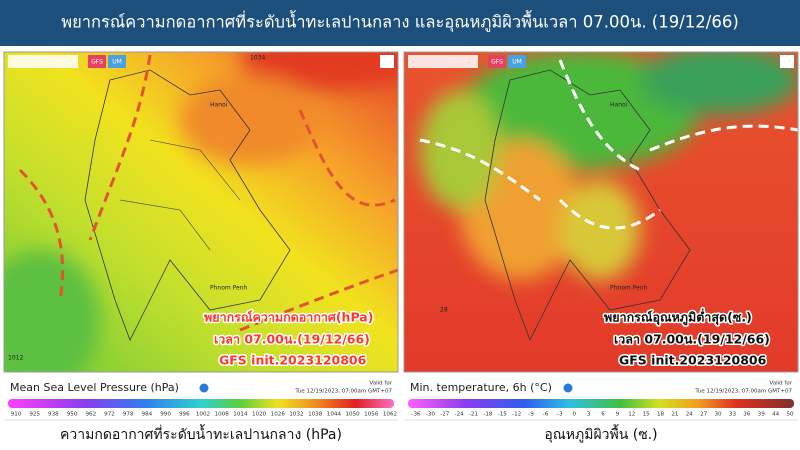 This screenshot has height=450, width=800. Describe the element at coordinates (257, 58) in the screenshot. I see `map-label: 1034` at that location.